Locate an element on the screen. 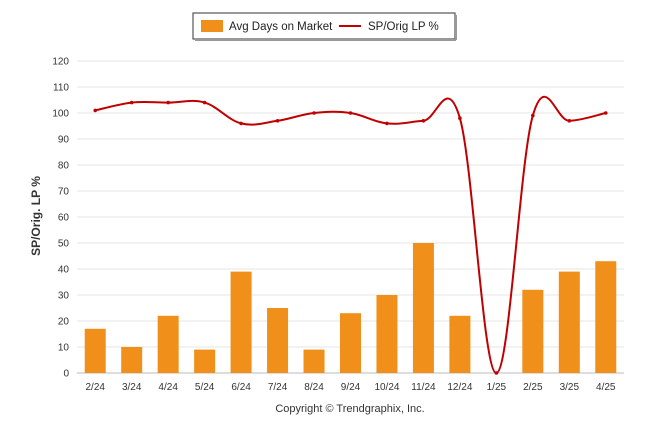  x-tick-label: 5/24 is located at coordinates (205, 387).